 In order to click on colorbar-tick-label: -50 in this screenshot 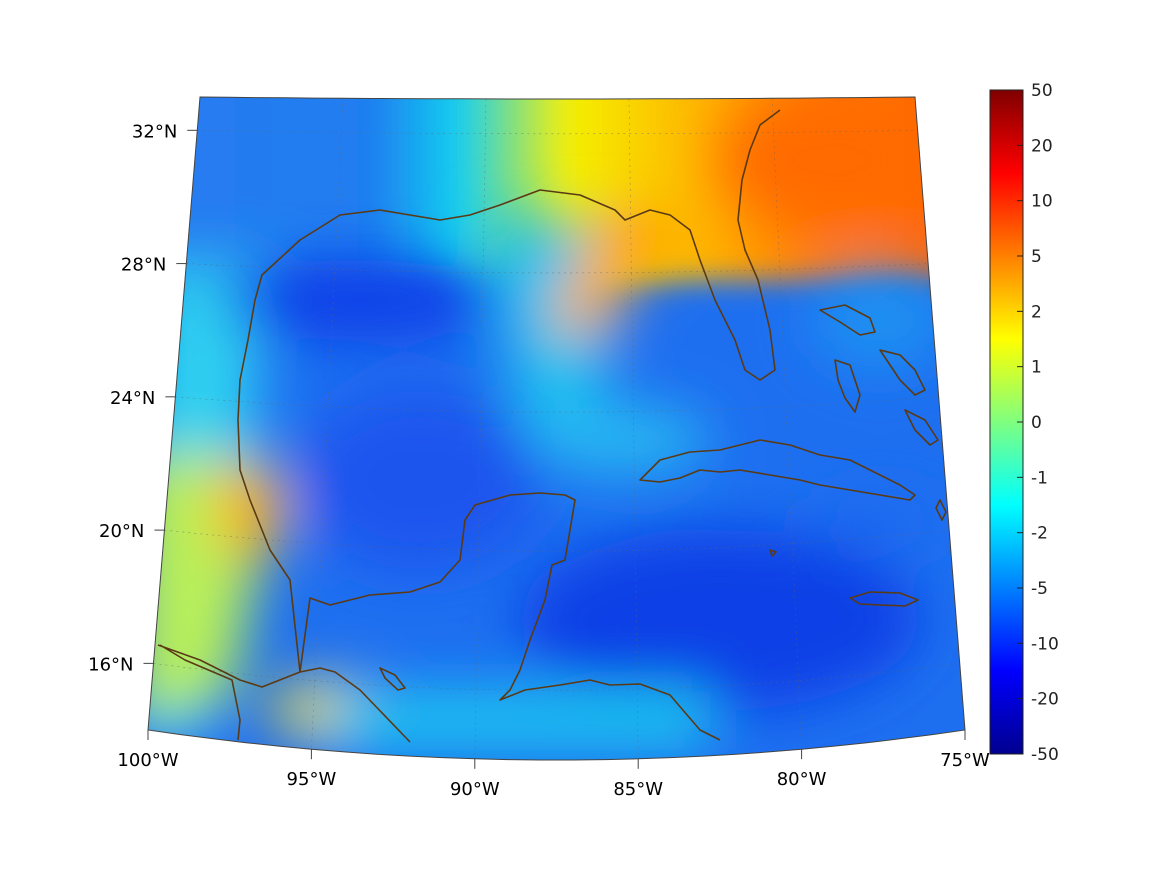, I will do `click(1045, 755)`.